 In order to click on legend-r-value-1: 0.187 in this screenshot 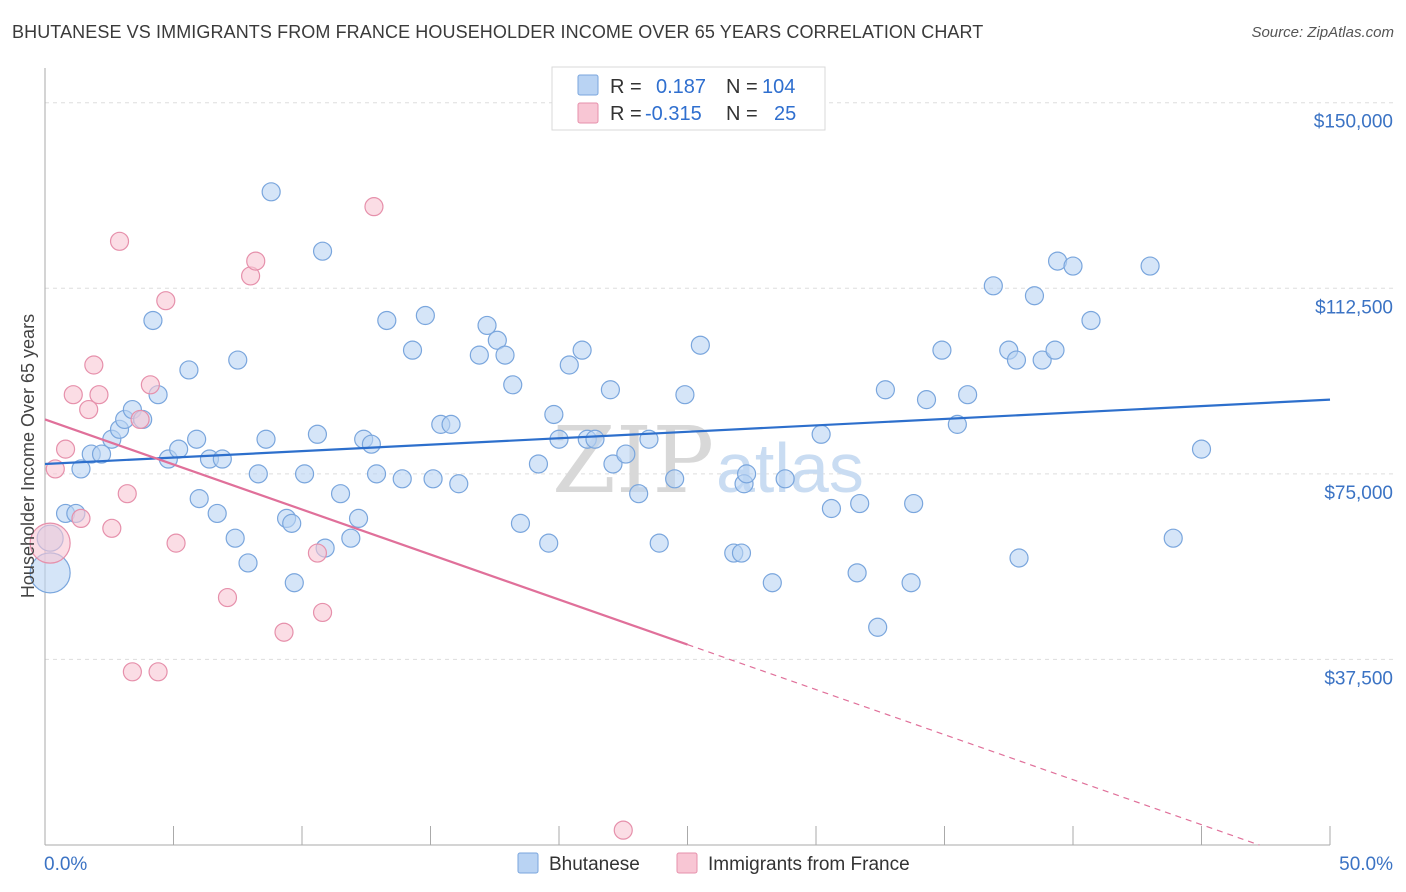, I will do `click(681, 87)`.